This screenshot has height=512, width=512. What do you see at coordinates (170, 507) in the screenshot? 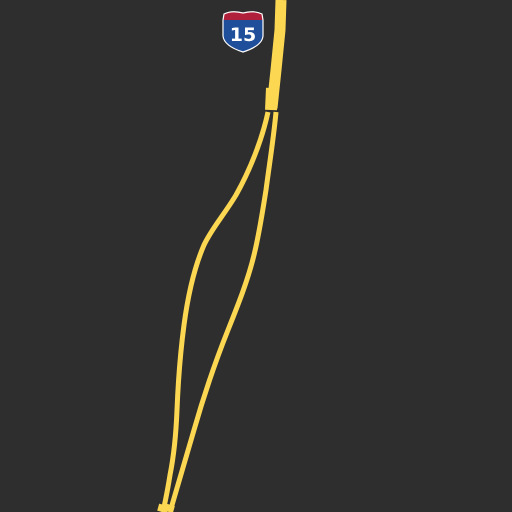
I see `highway-merge-south-east` at bounding box center [170, 507].